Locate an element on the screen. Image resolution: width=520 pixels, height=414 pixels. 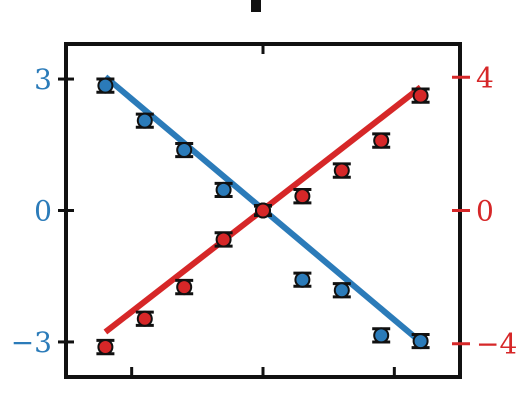
left-tick-label: 0 is located at coordinates (43, 211).